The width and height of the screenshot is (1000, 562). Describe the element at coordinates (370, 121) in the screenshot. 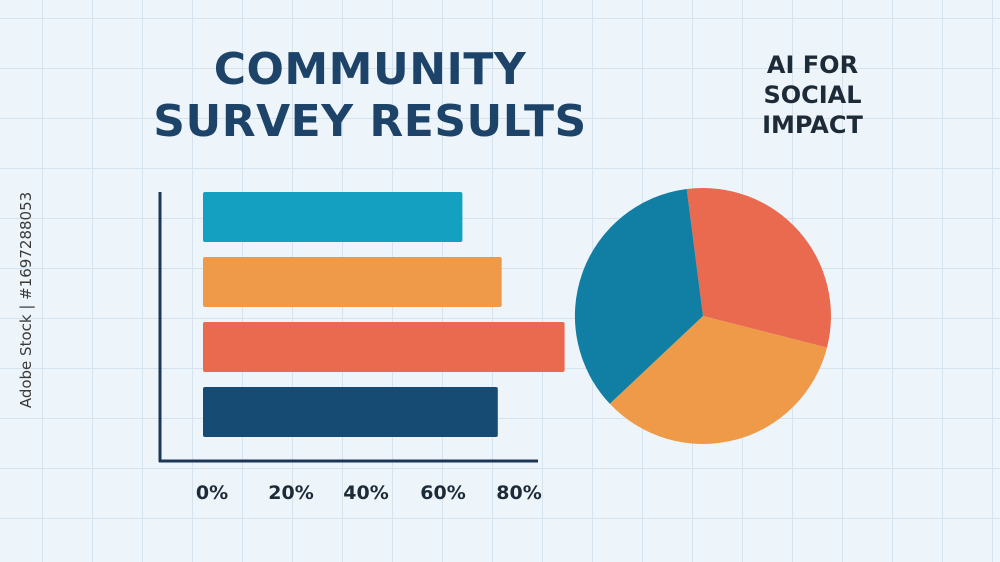

I see `title-line-2: SURVEY RESULTS` at that location.